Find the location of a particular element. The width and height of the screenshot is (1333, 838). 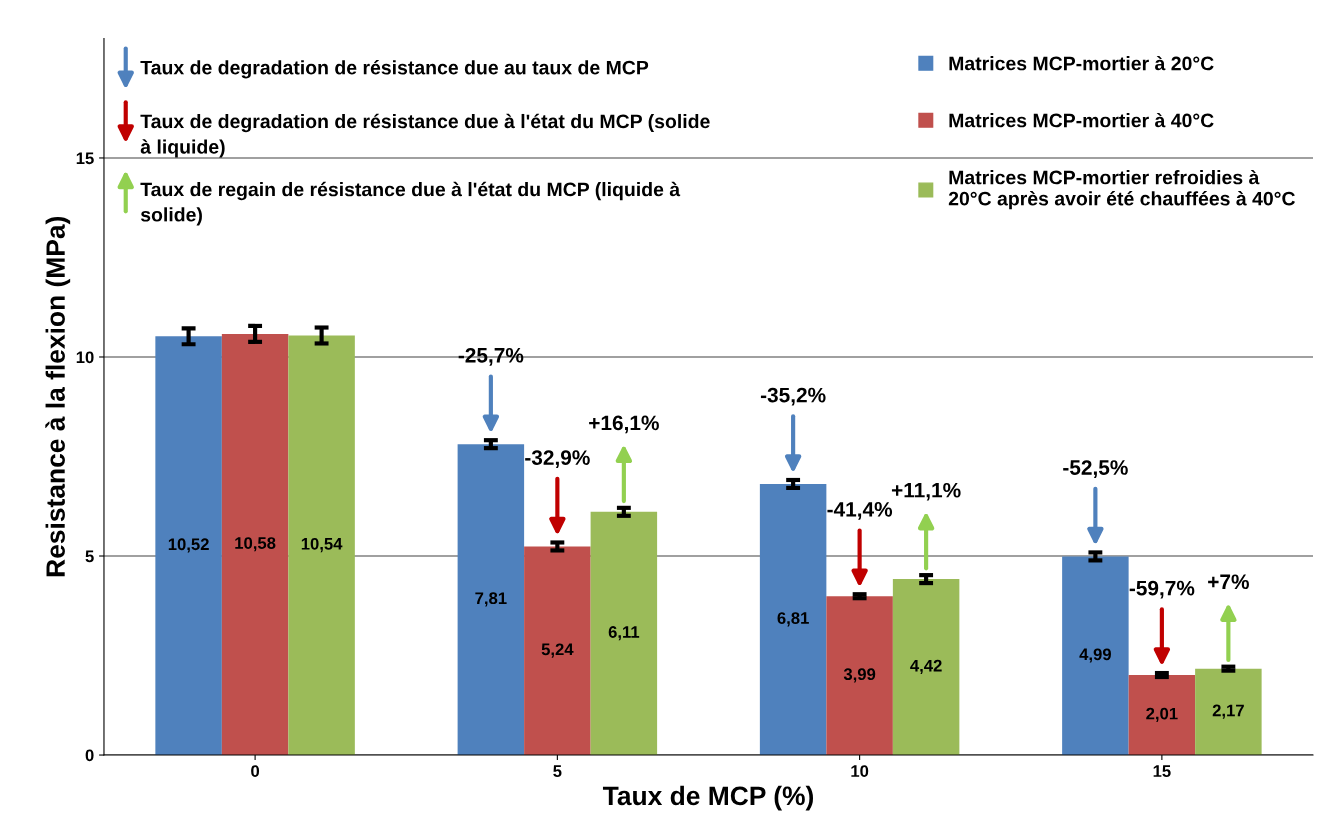

annotation: -41,4% is located at coordinates (860, 510).